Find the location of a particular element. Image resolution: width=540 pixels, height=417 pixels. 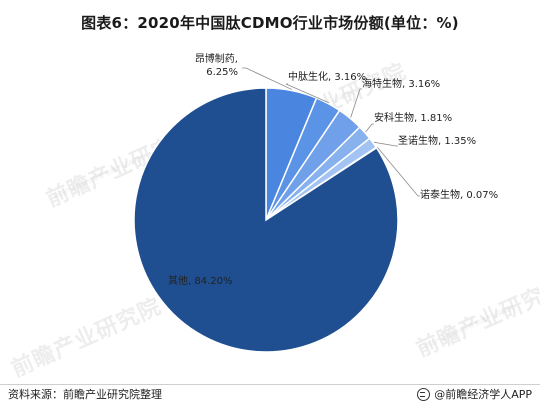

slice-label: 诺泰生物, 0.07% is located at coordinates (459, 194).